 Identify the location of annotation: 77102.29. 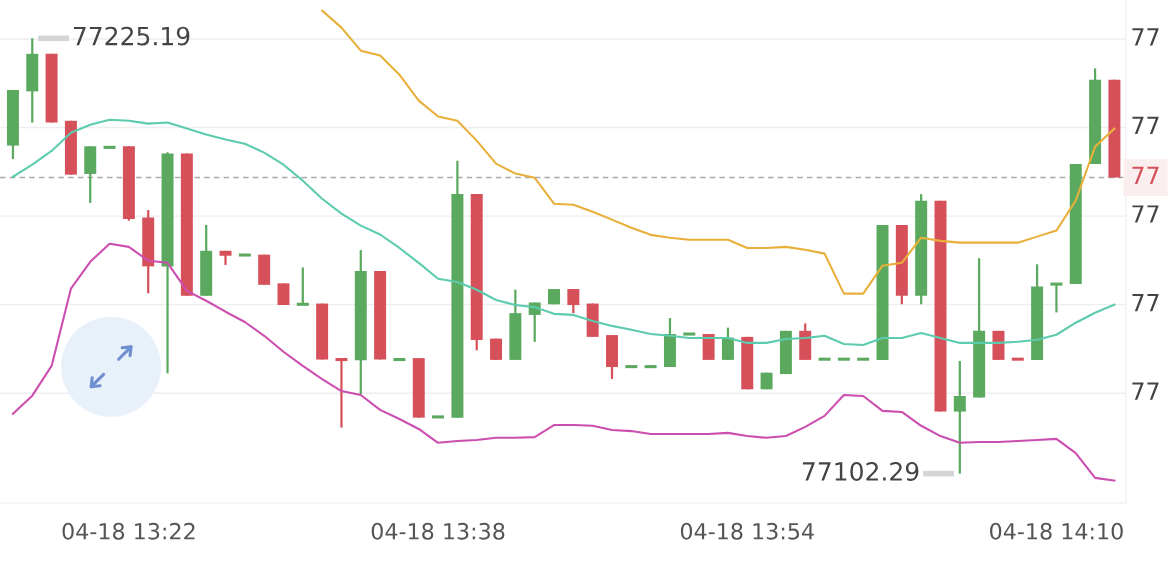
(860, 471).